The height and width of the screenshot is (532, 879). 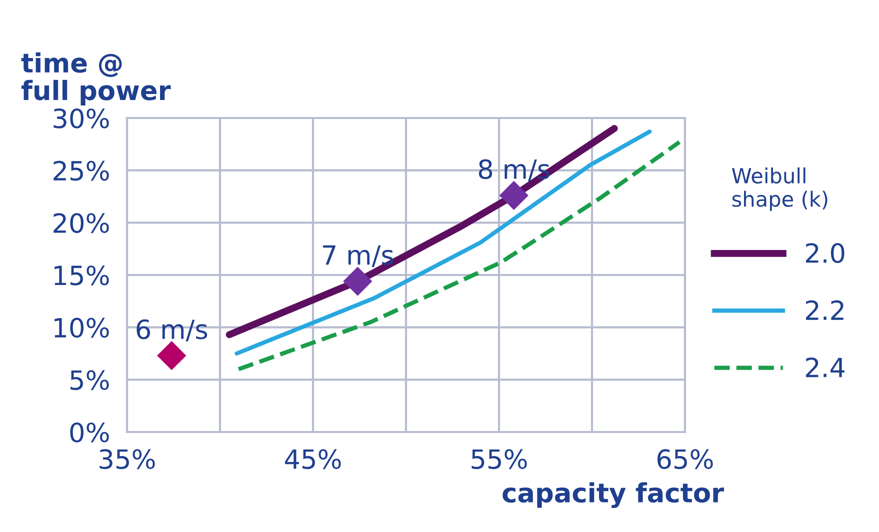 I want to click on y-tick-label: 25%, so click(x=81, y=170).